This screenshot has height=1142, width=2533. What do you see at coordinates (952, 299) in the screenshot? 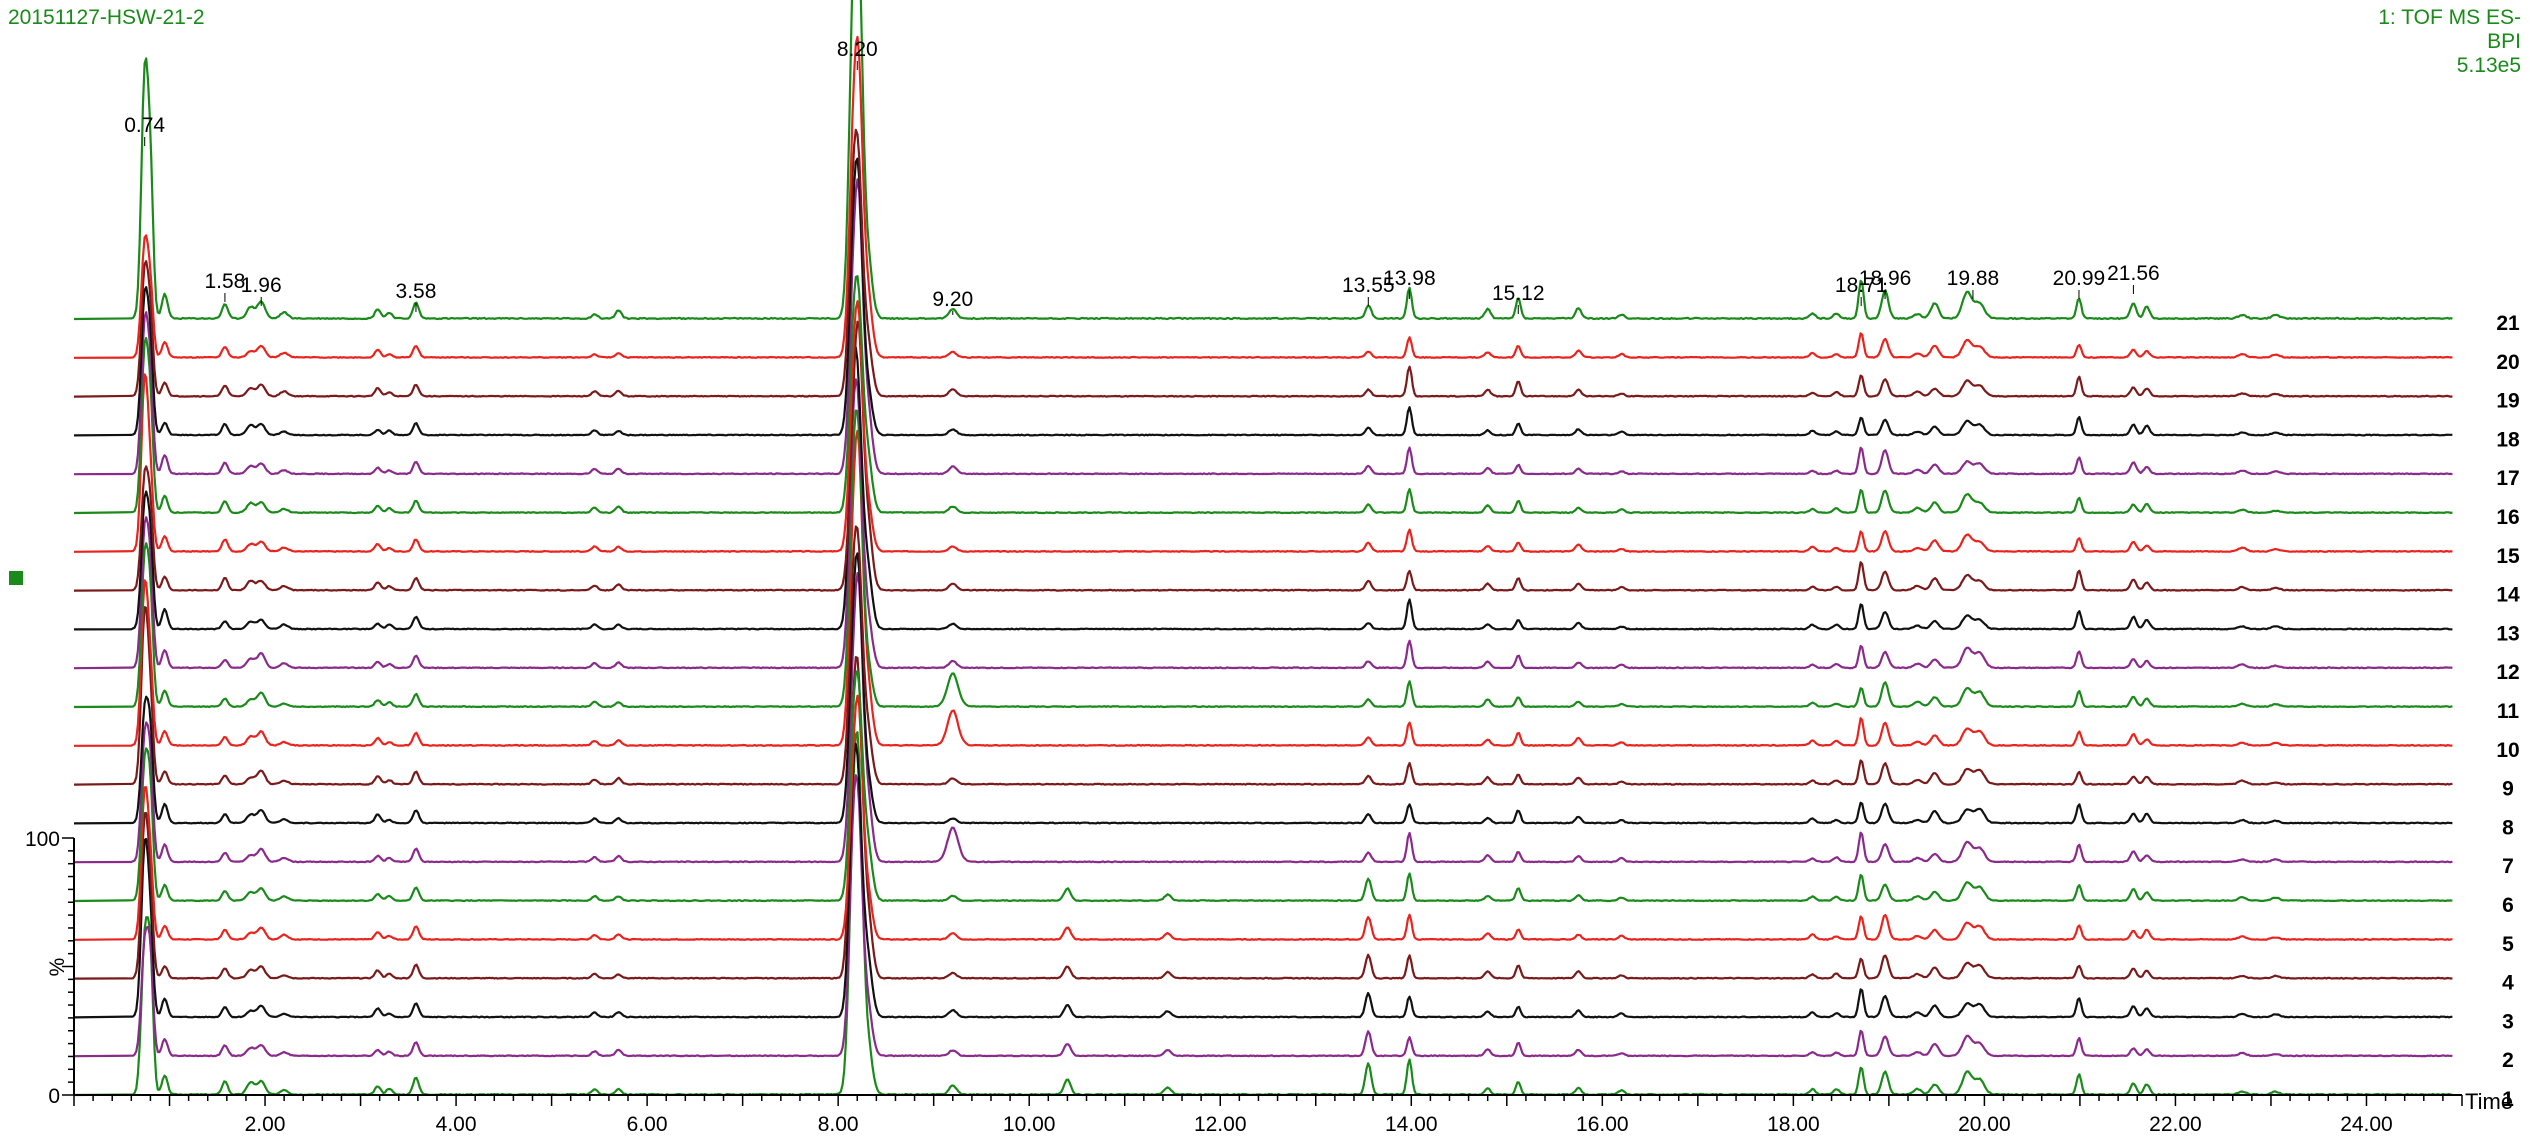
I see `peak-label: 9.20` at bounding box center [952, 299].